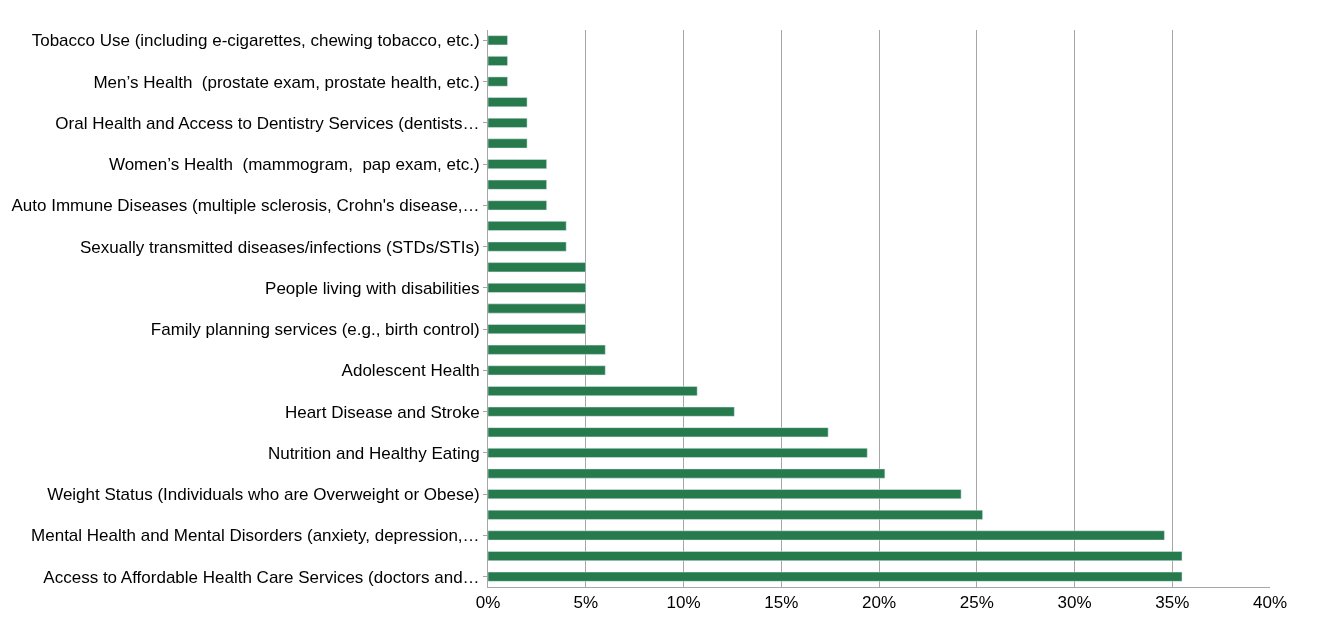  What do you see at coordinates (279, 247) in the screenshot?
I see `y-tick-label: Sexually transmitted diseases/infections (STDs/STIs)` at bounding box center [279, 247].